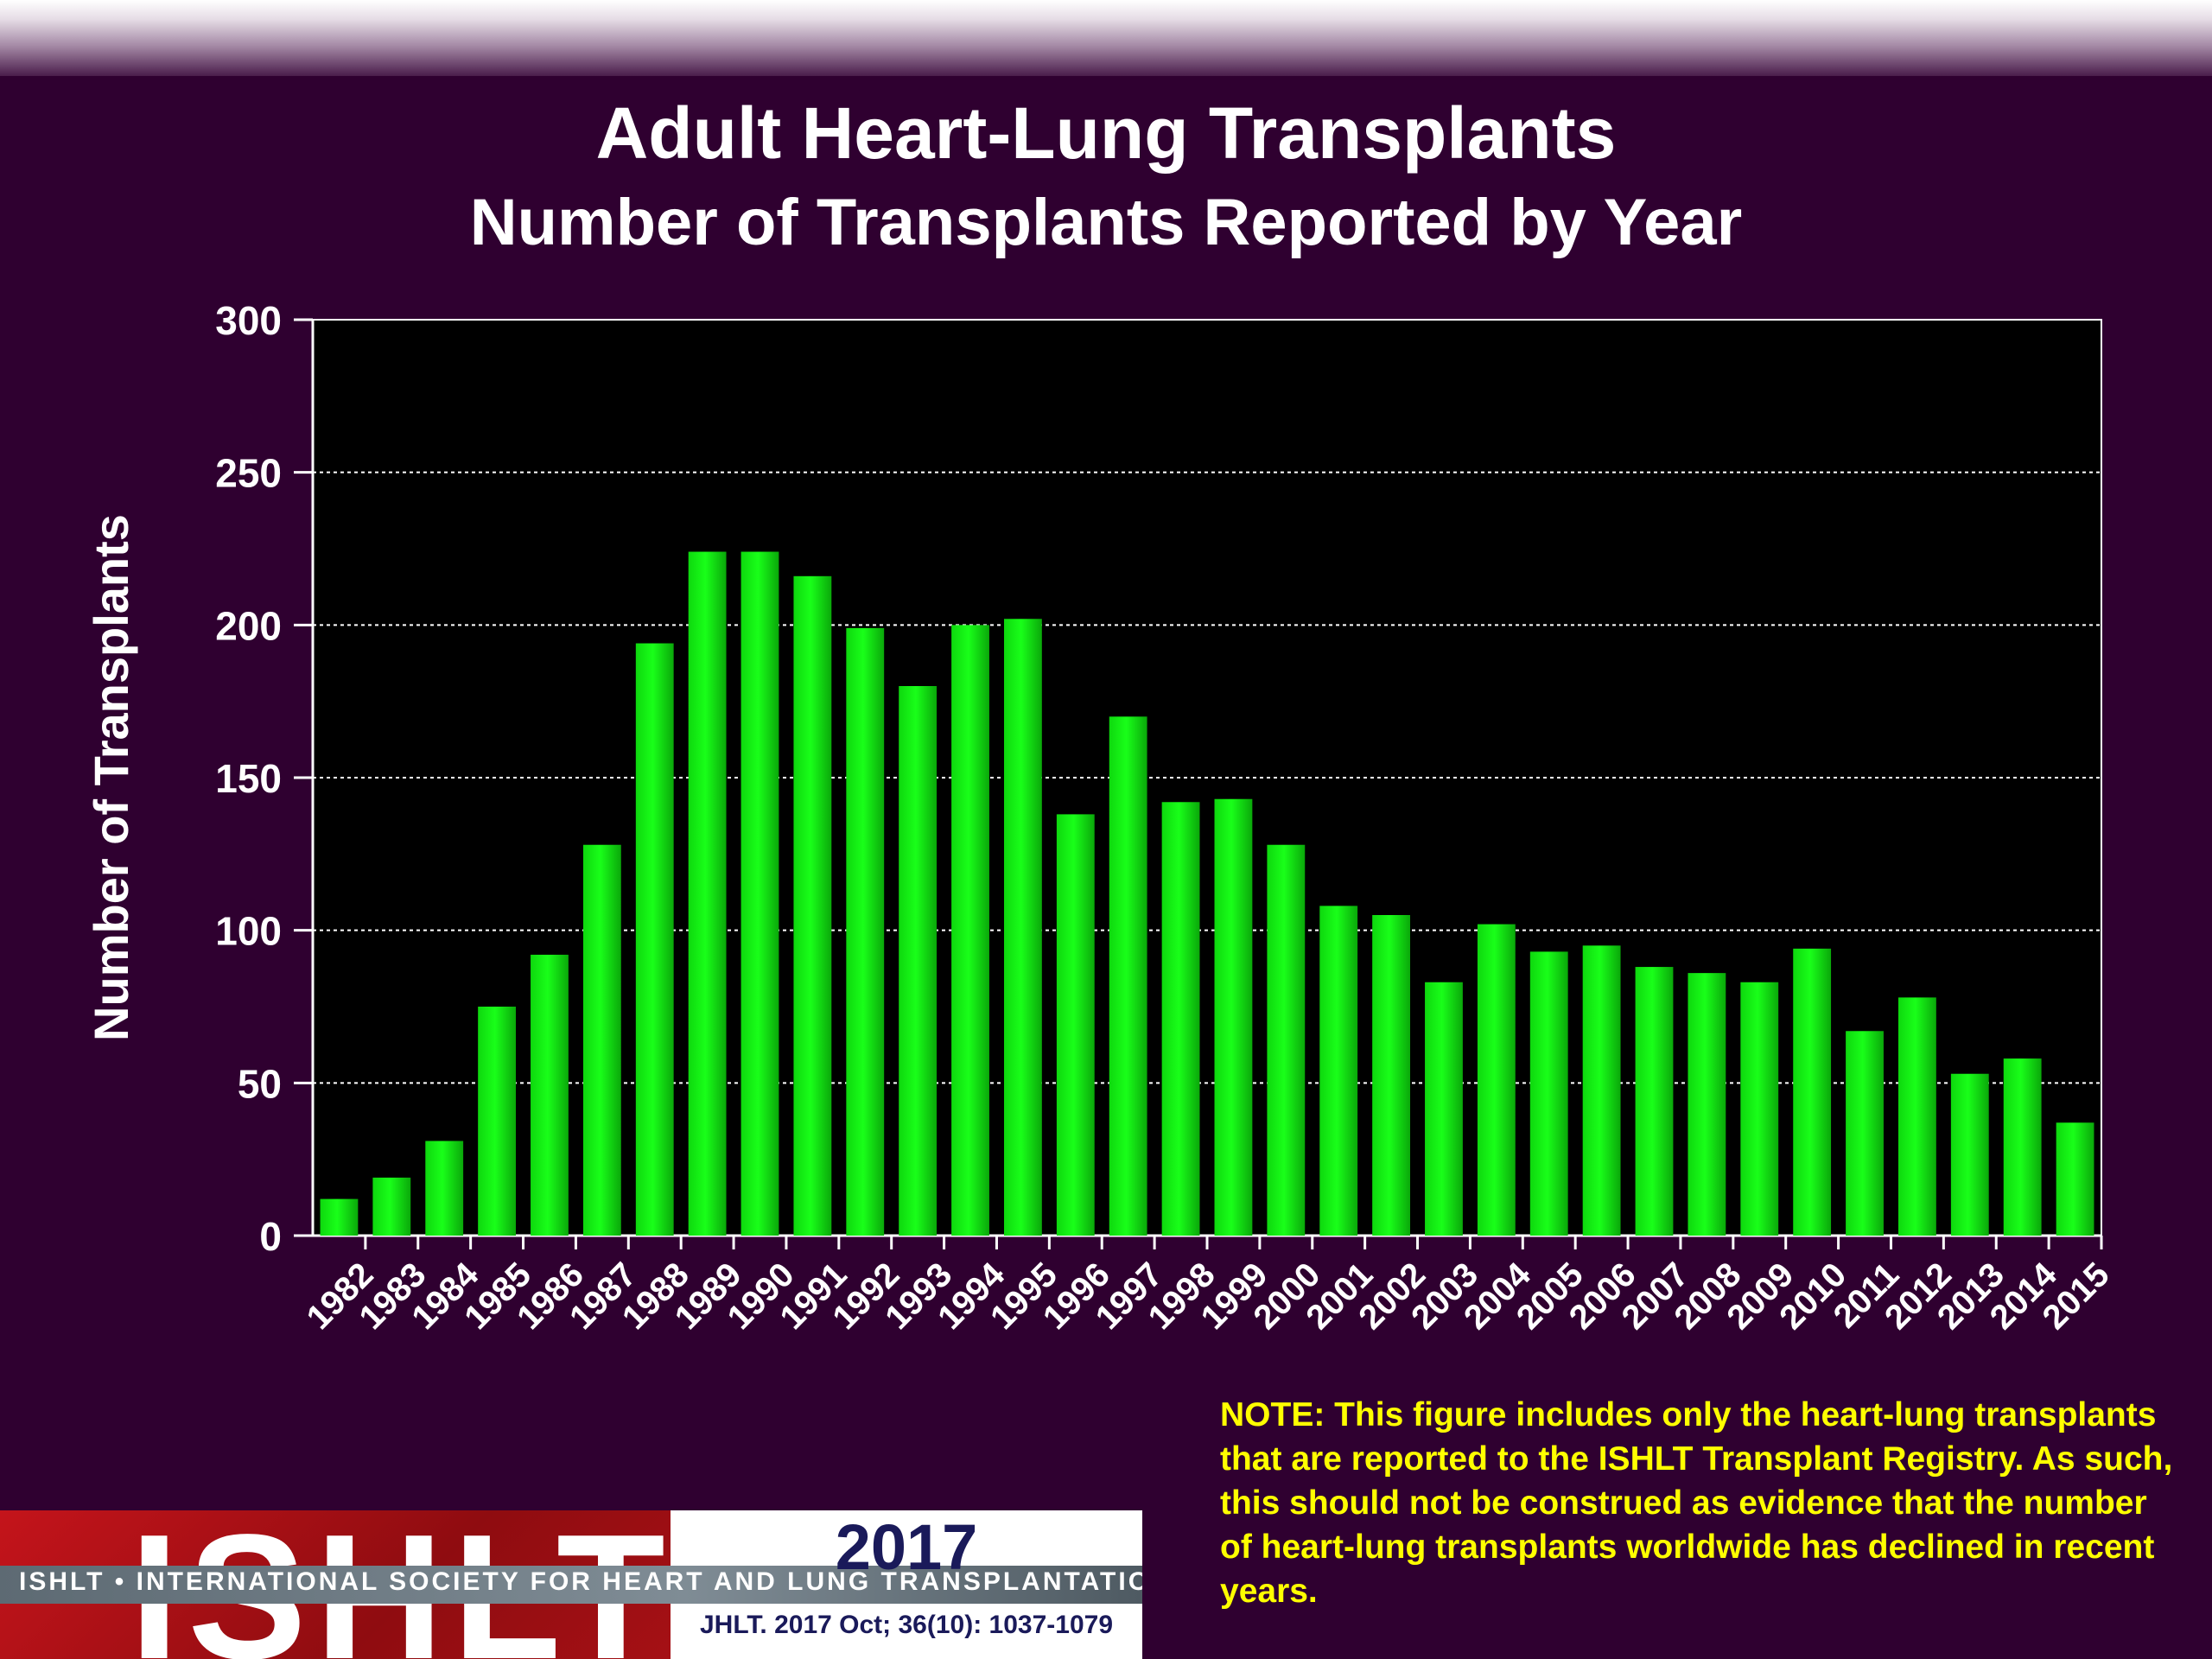  I want to click on y-tick-label: 200, so click(248, 625).